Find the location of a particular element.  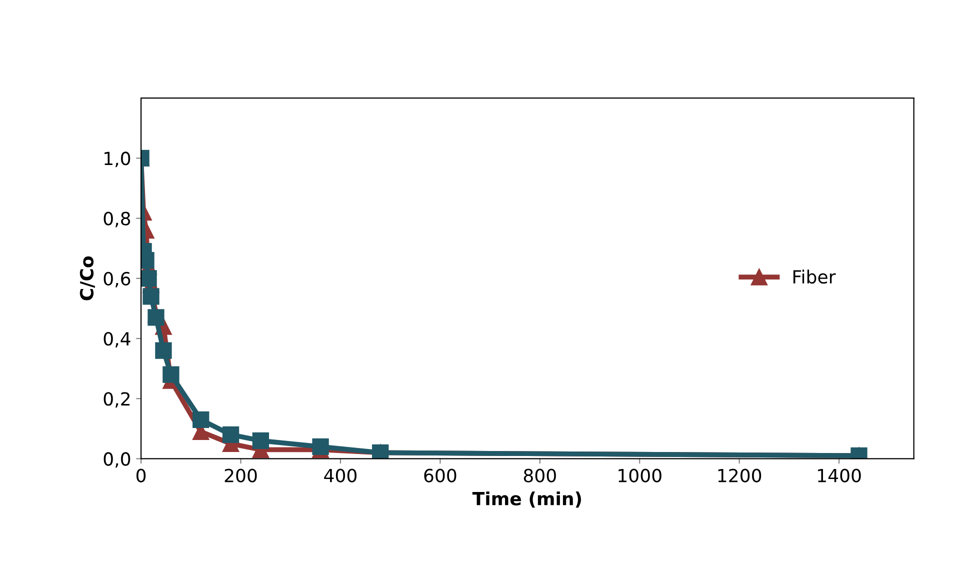

x-tick-label: 1400 is located at coordinates (839, 475).